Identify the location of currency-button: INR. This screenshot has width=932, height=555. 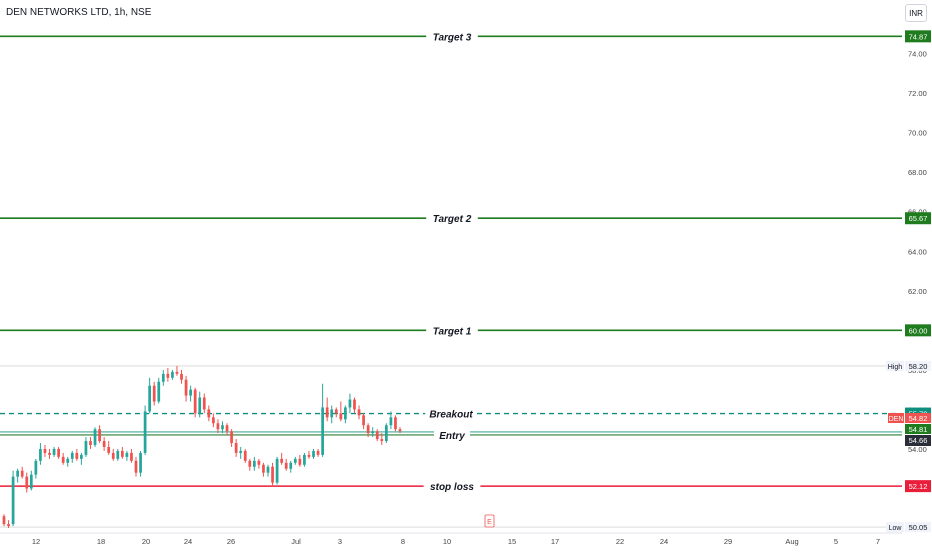
(916, 13).